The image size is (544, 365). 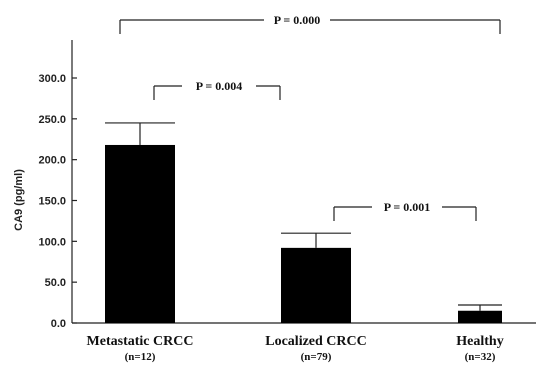 What do you see at coordinates (52, 242) in the screenshot?
I see `y-tick-label: 100.0` at bounding box center [52, 242].